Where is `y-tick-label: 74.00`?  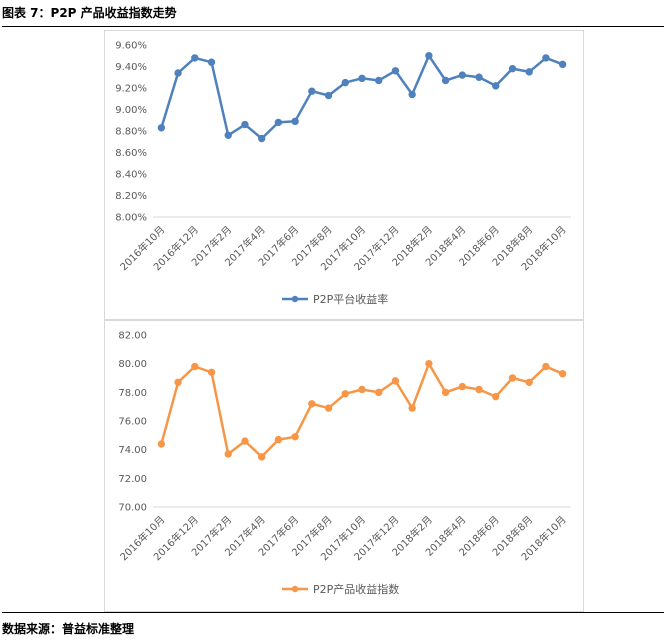 y-tick-label: 74.00 is located at coordinates (132, 450).